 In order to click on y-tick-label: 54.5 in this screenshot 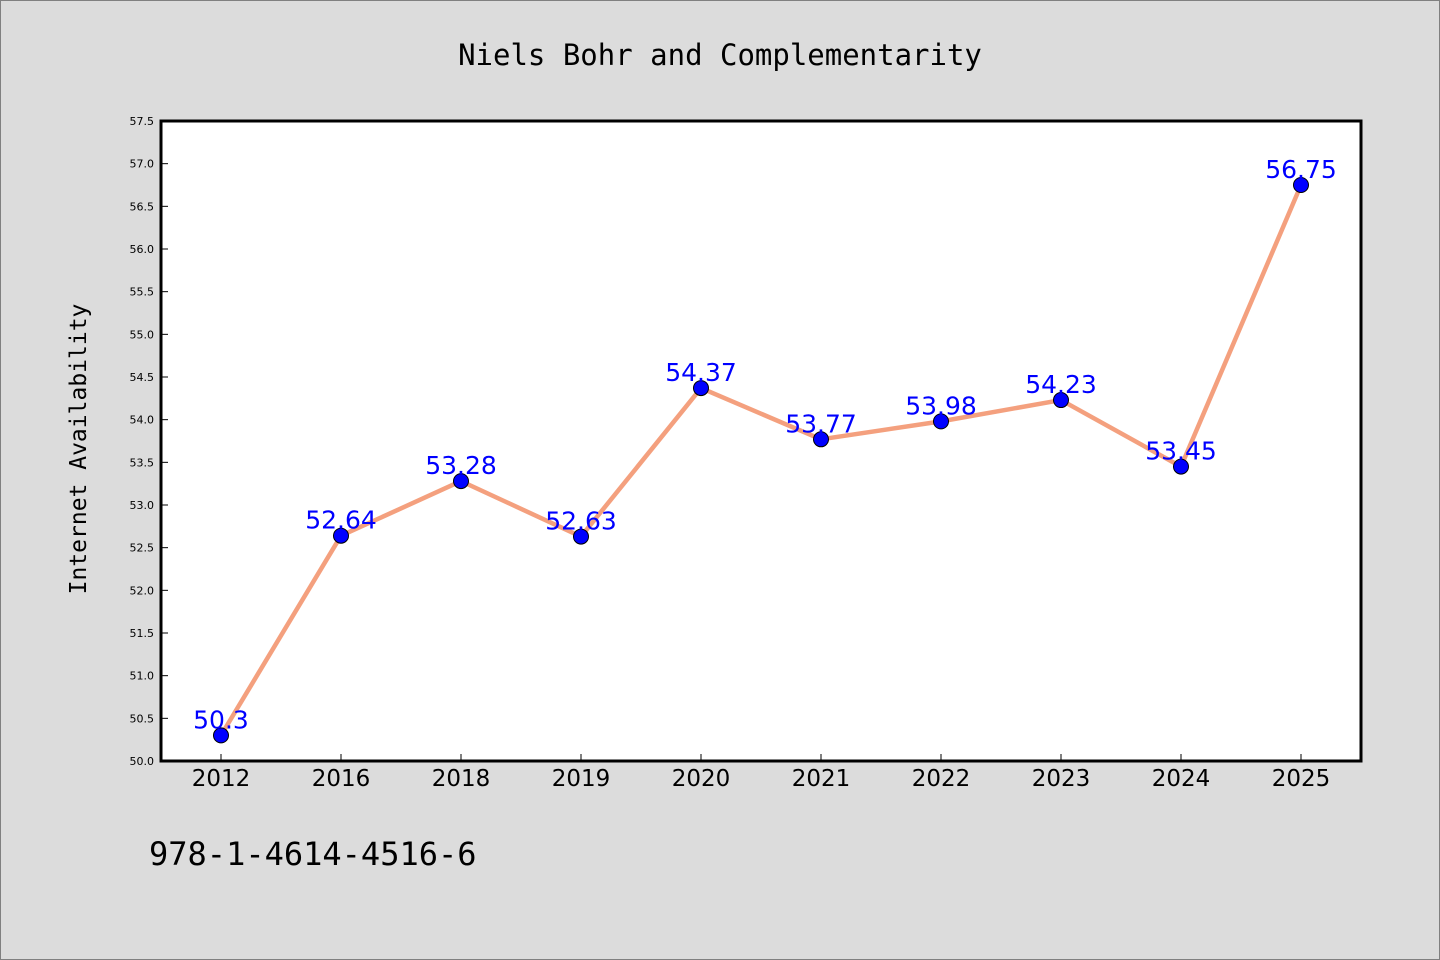, I will do `click(142, 377)`.